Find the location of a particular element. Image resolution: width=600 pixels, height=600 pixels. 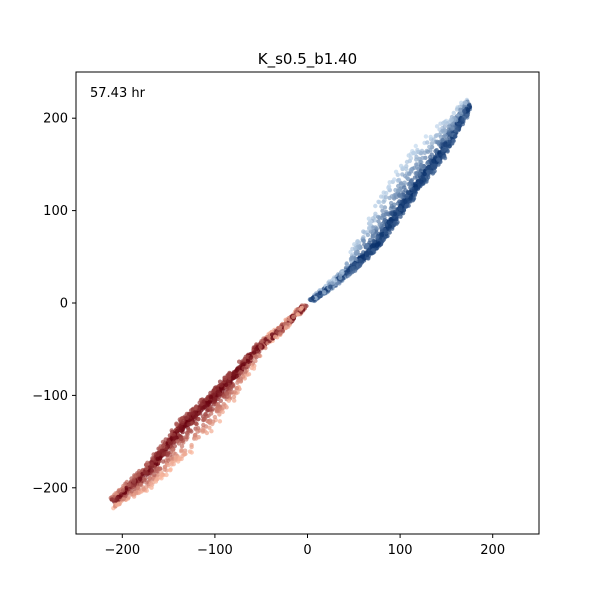

chart-title: K_s0.5_b1.40 is located at coordinates (307, 59).